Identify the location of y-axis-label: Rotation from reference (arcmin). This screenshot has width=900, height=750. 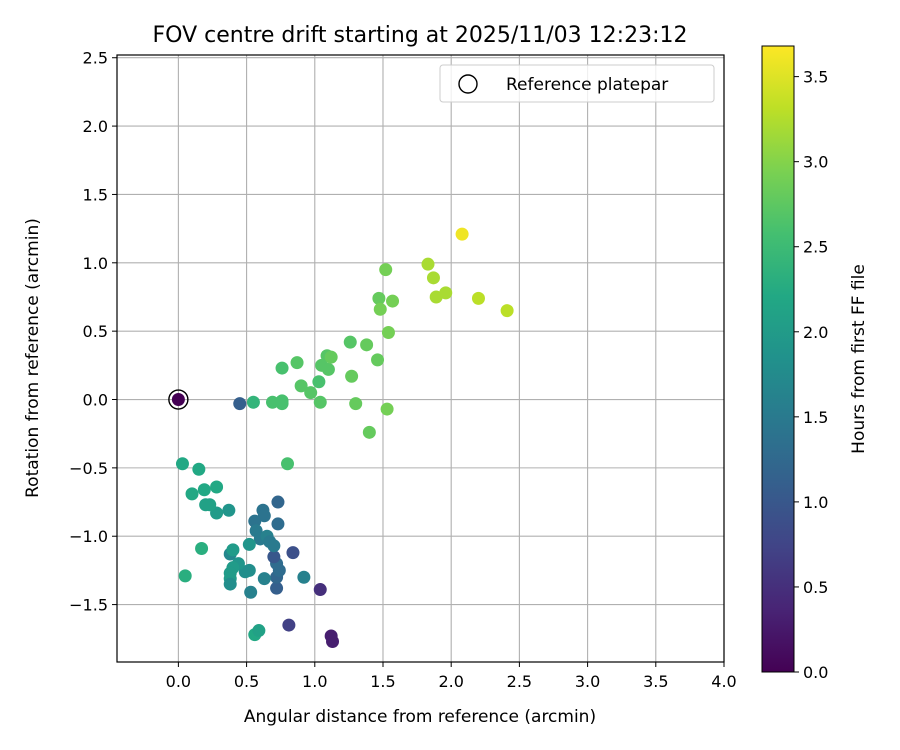
(33, 358).